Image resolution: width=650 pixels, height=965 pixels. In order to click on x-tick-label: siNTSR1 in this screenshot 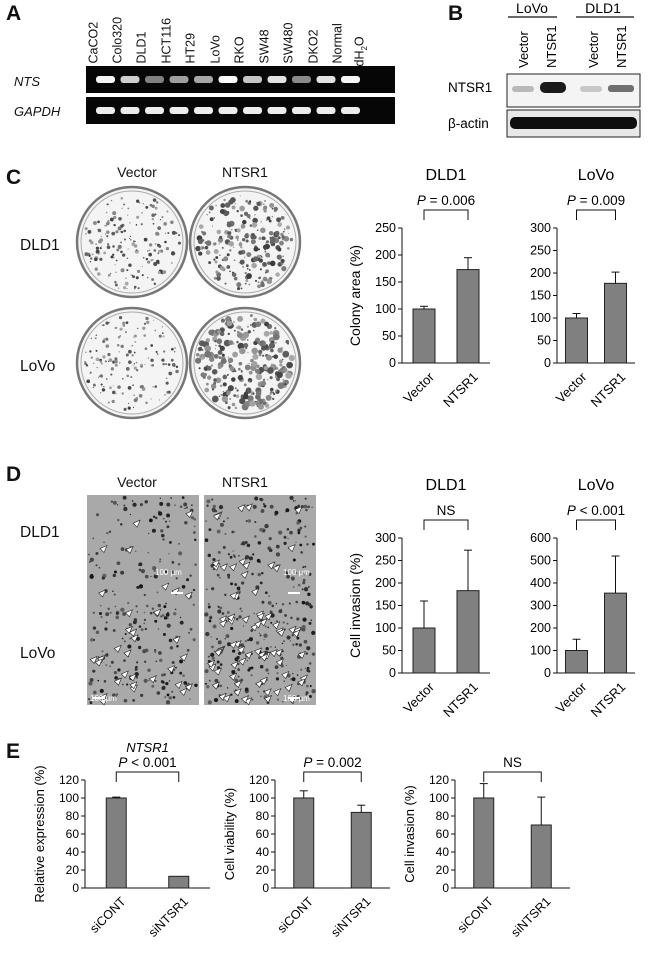, I will do `click(530, 916)`.